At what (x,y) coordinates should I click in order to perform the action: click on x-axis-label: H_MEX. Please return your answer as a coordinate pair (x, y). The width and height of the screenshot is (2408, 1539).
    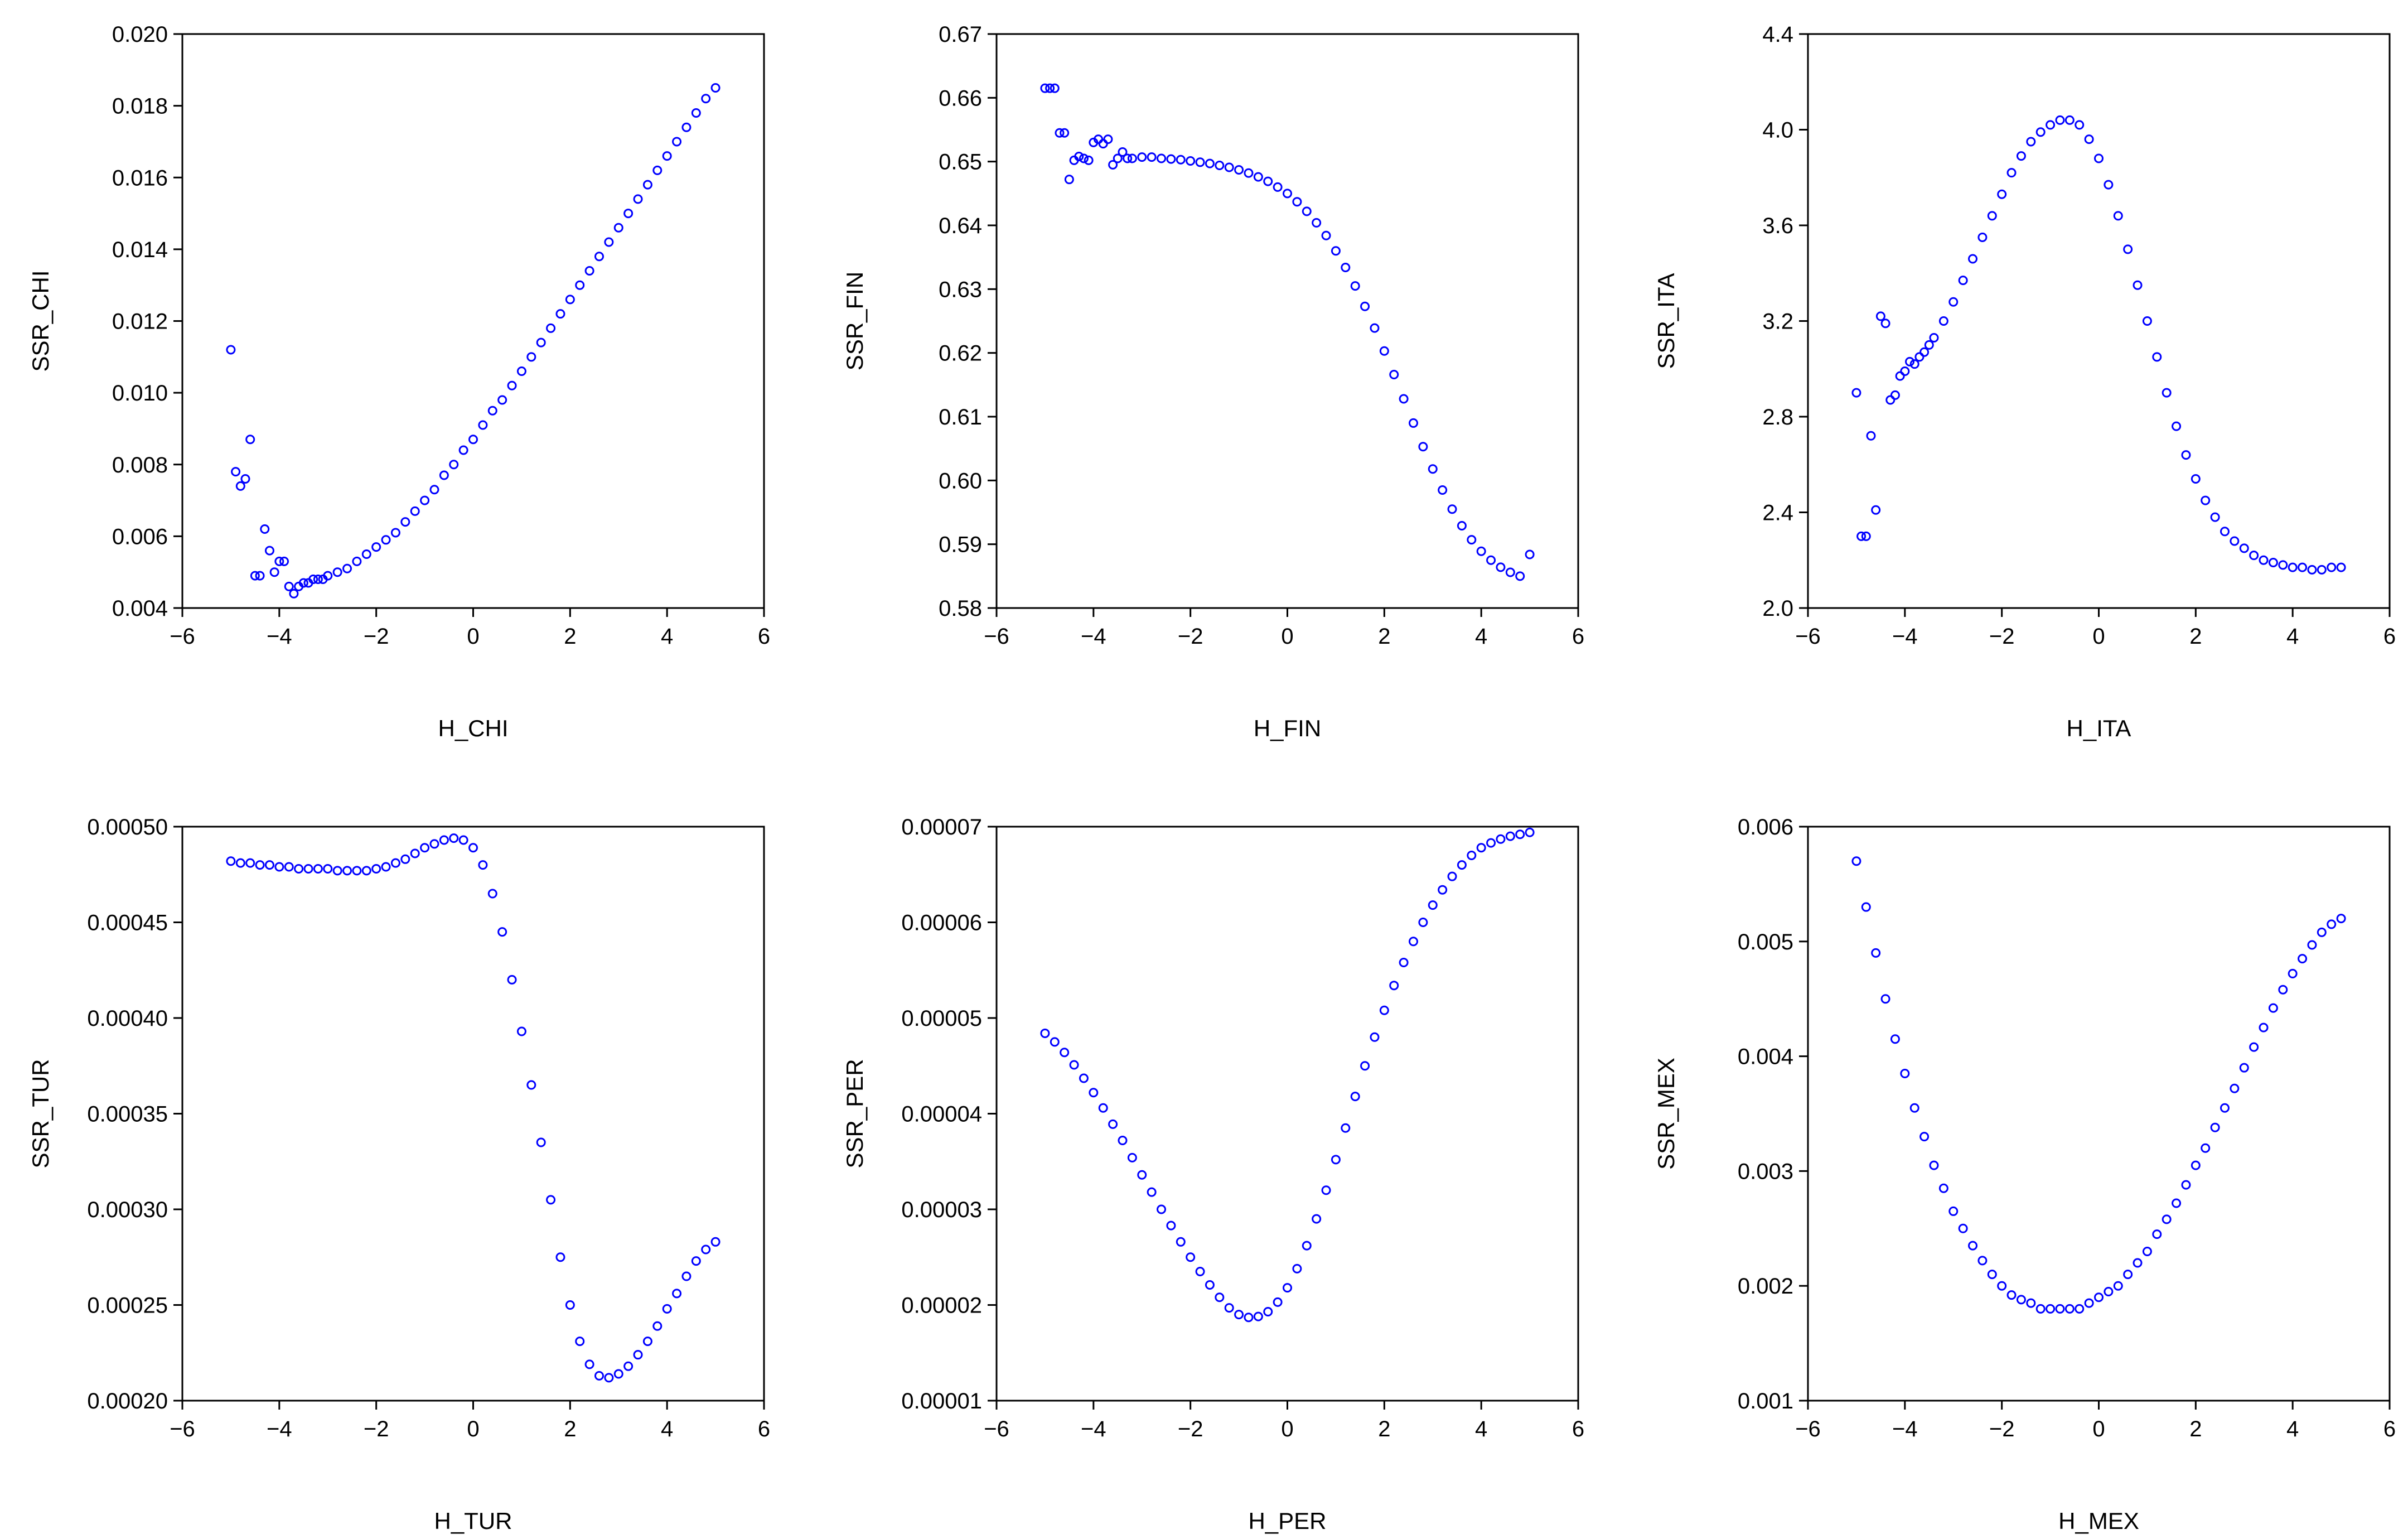
    Looking at the image, I should click on (2098, 1521).